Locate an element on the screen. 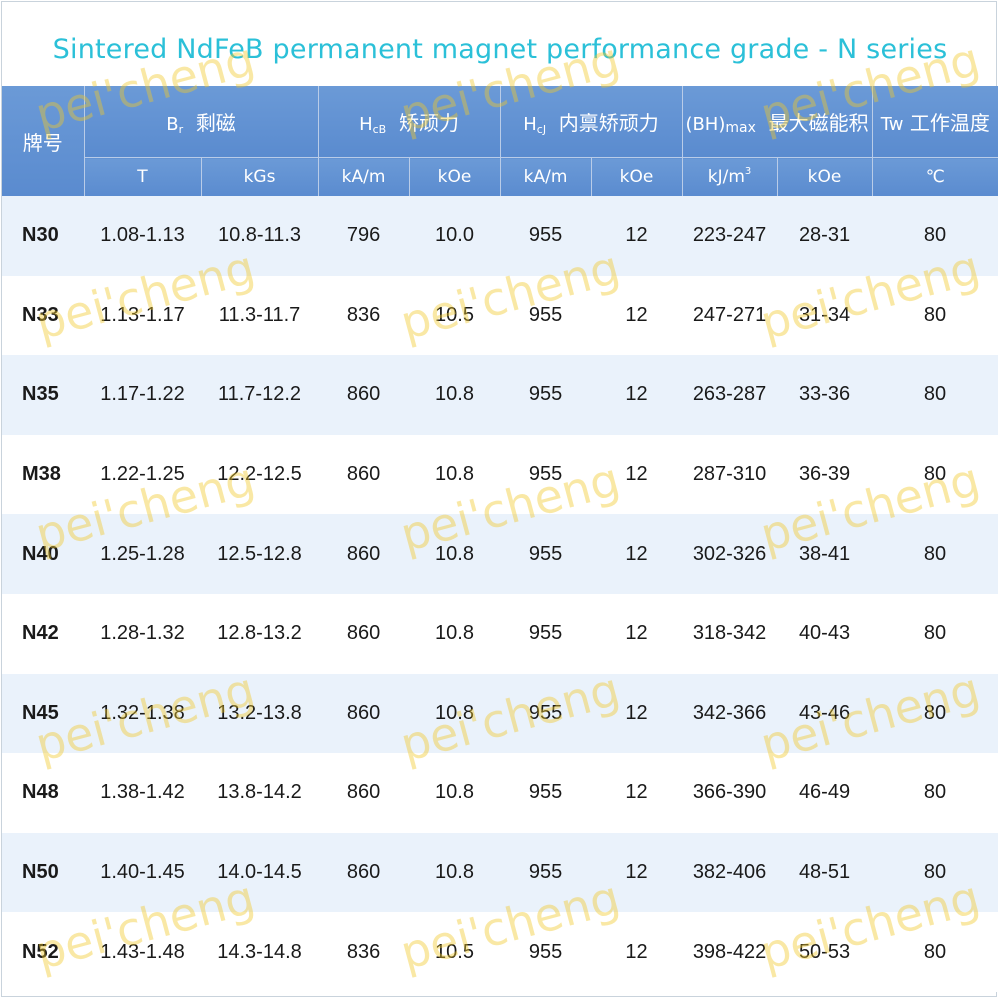  bhmax-header: (BH)max 最大磁能积 is located at coordinates (777, 122).